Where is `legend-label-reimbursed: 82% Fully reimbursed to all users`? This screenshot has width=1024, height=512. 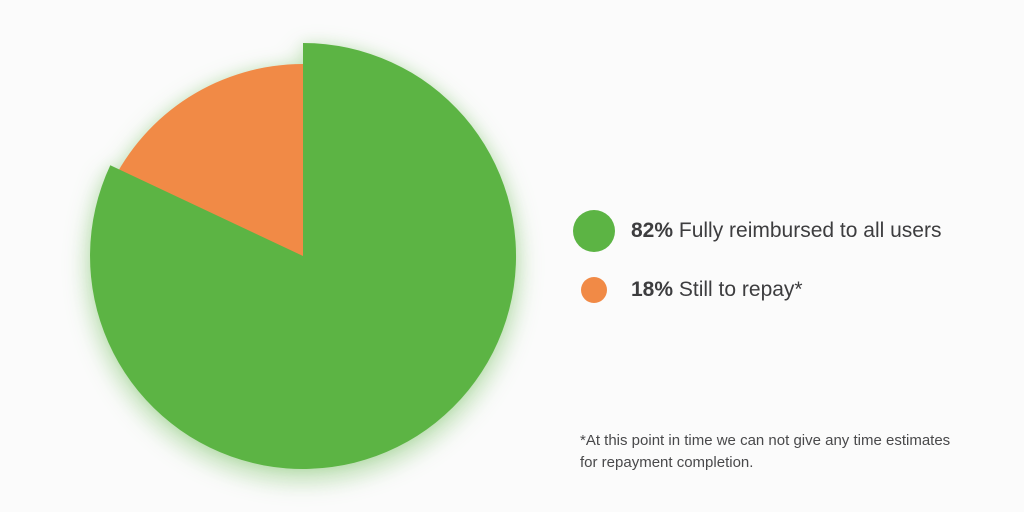
legend-label-reimbursed: 82% Fully reimbursed to all users is located at coordinates (786, 231).